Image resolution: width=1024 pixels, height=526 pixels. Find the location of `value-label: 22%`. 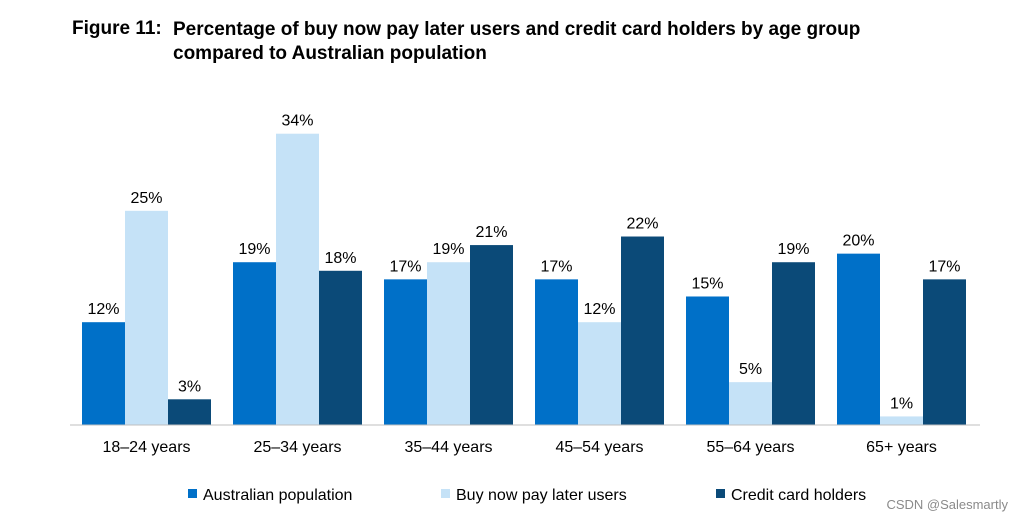

value-label: 22% is located at coordinates (642, 224).